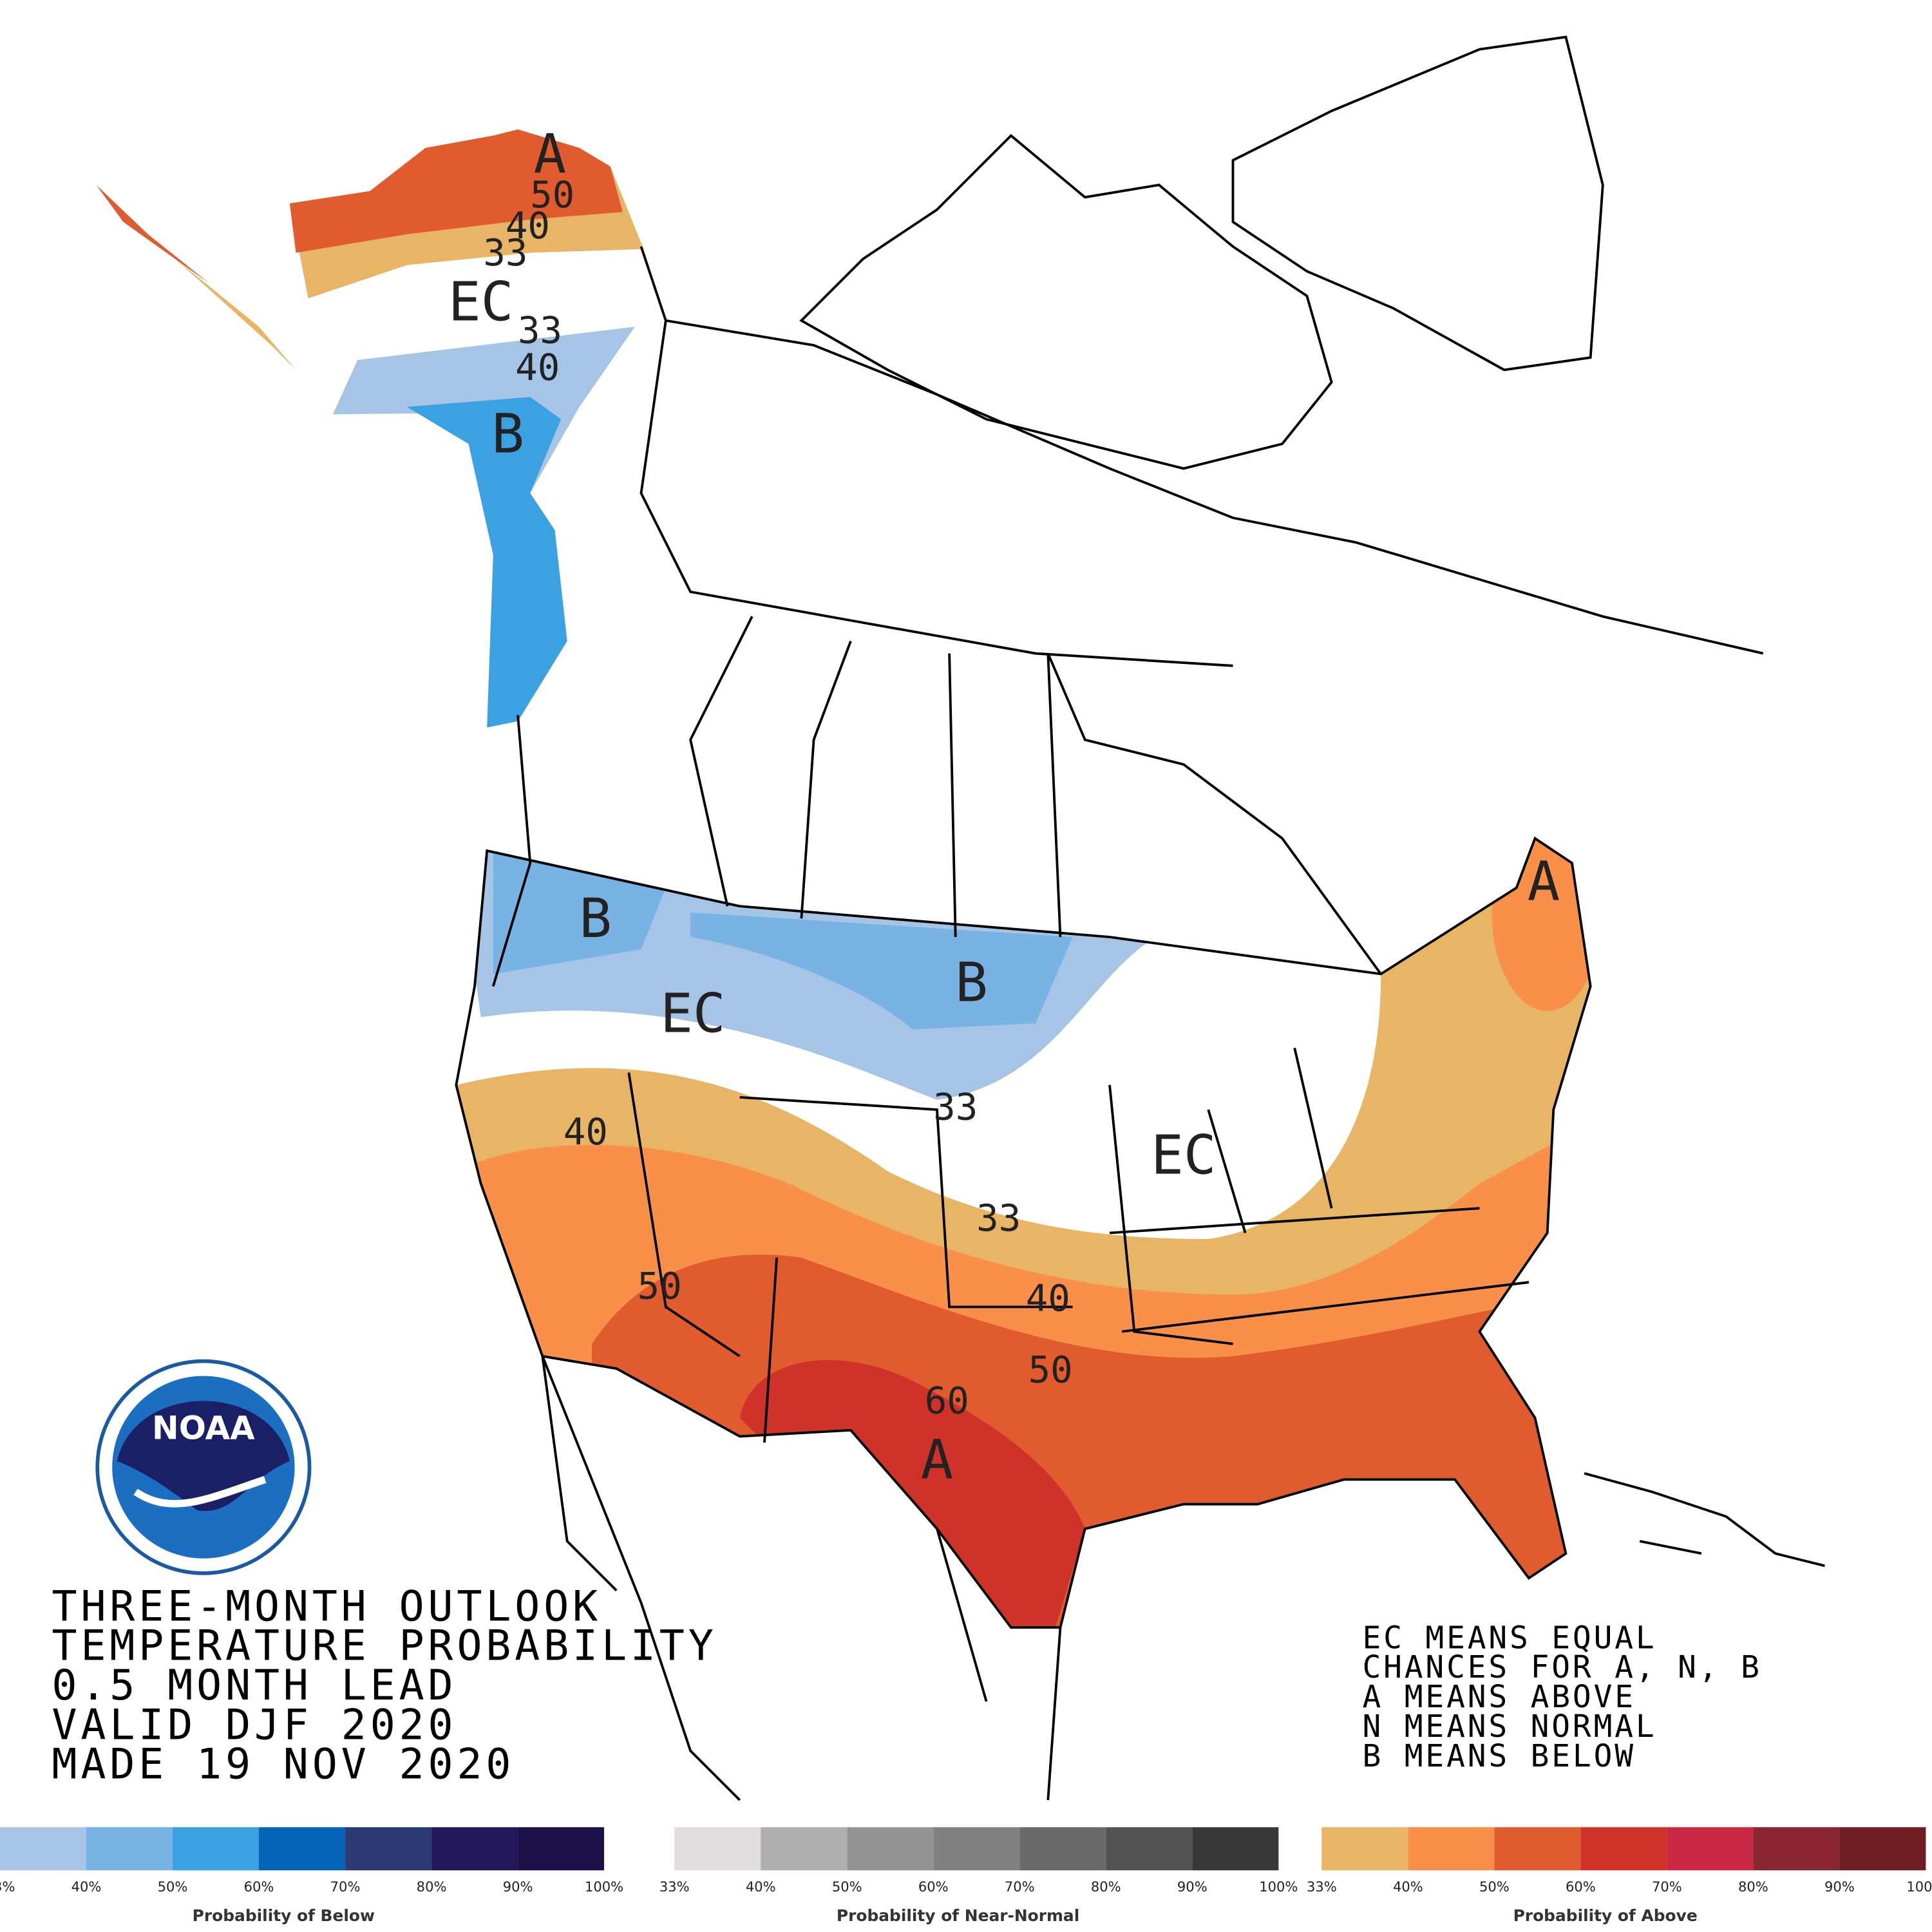 The height and width of the screenshot is (1932, 1932). I want to click on contour-label: 60, so click(947, 1401).